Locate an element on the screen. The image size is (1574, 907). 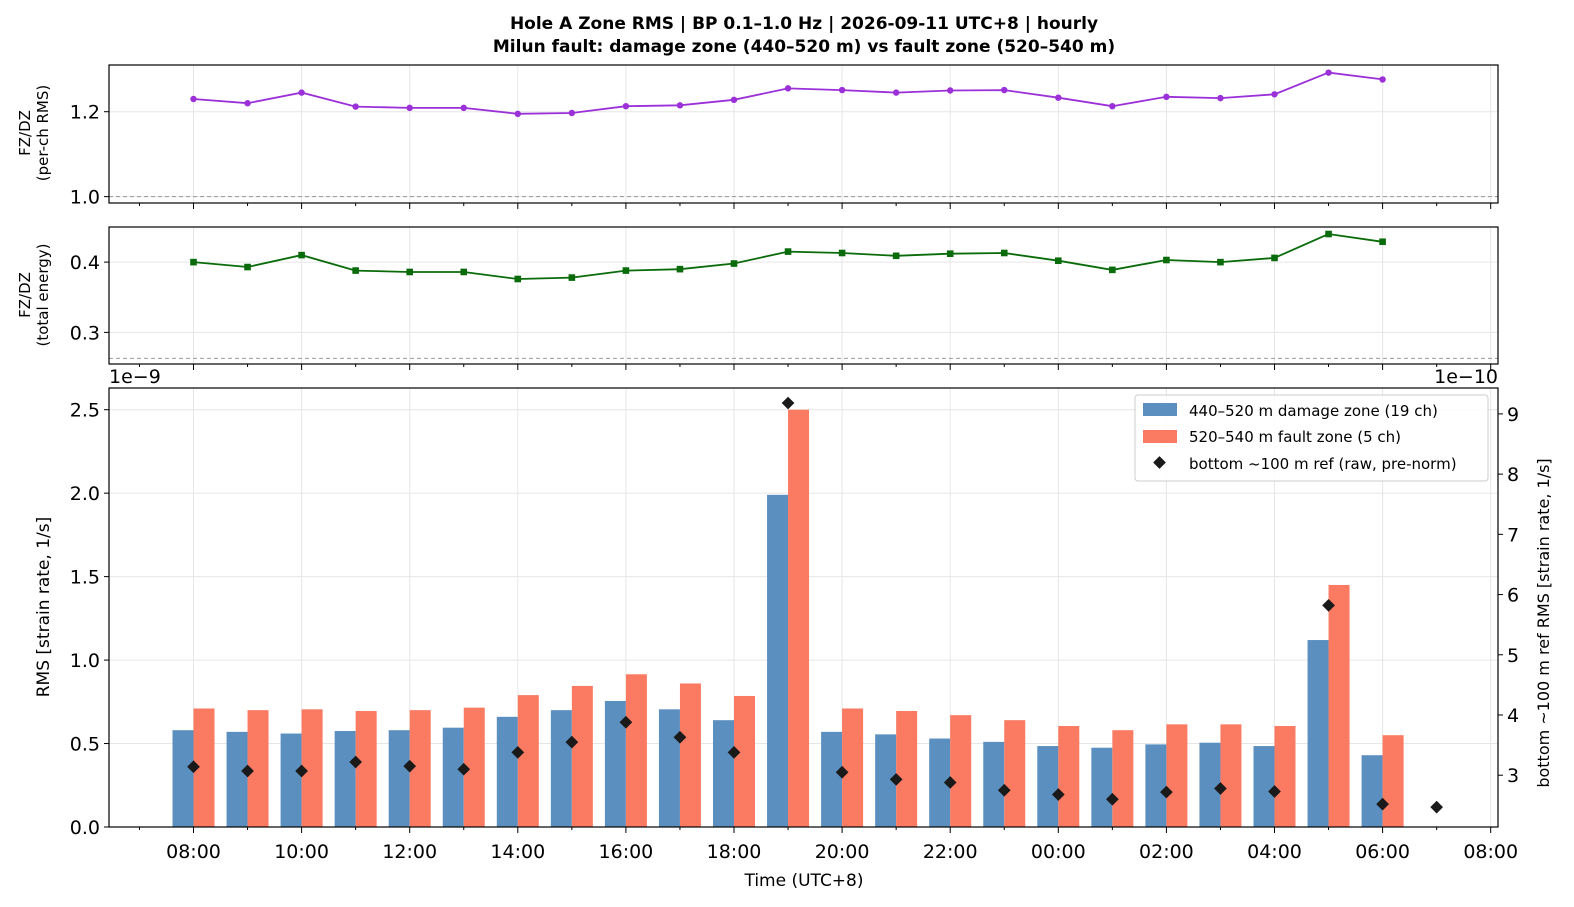
xtick-label: 00:00 is located at coordinates (1058, 852).